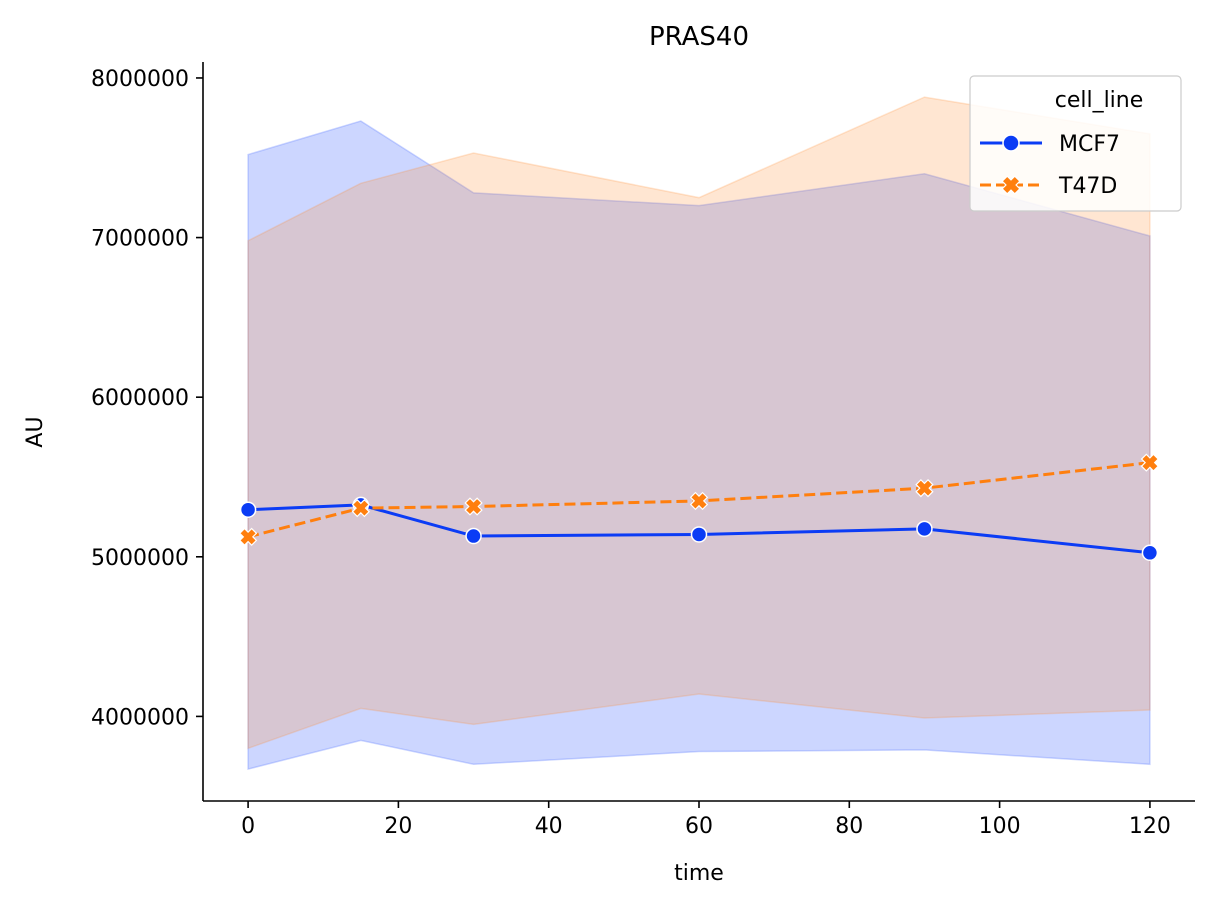  I want to click on x-tick-label: 0, so click(248, 826).